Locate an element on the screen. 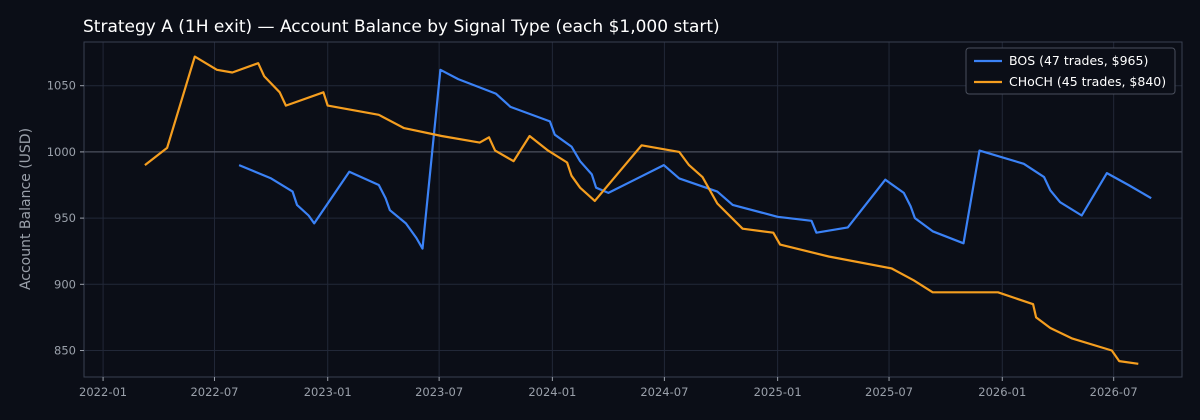  y-tick-label: 950 is located at coordinates (65, 218).